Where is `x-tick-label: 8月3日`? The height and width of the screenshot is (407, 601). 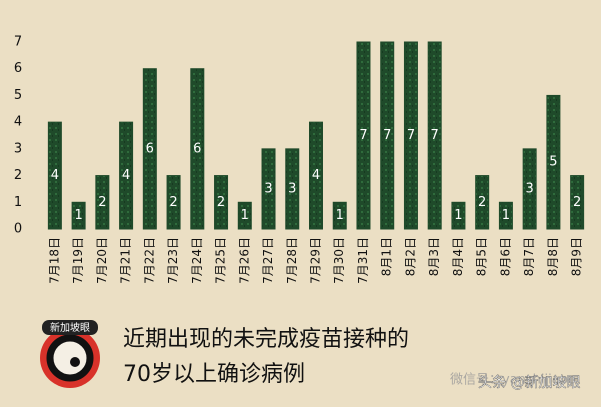 x-tick-label: 8月3日 is located at coordinates (434, 256).